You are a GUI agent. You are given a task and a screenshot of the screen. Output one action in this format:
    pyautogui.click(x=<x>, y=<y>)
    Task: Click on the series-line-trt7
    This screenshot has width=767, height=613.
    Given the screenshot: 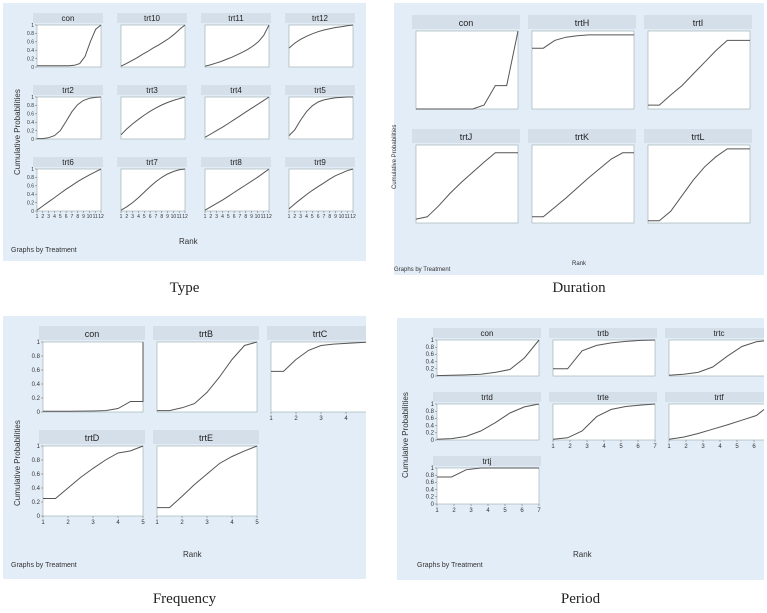 What is the action you would take?
    pyautogui.click(x=153, y=189)
    